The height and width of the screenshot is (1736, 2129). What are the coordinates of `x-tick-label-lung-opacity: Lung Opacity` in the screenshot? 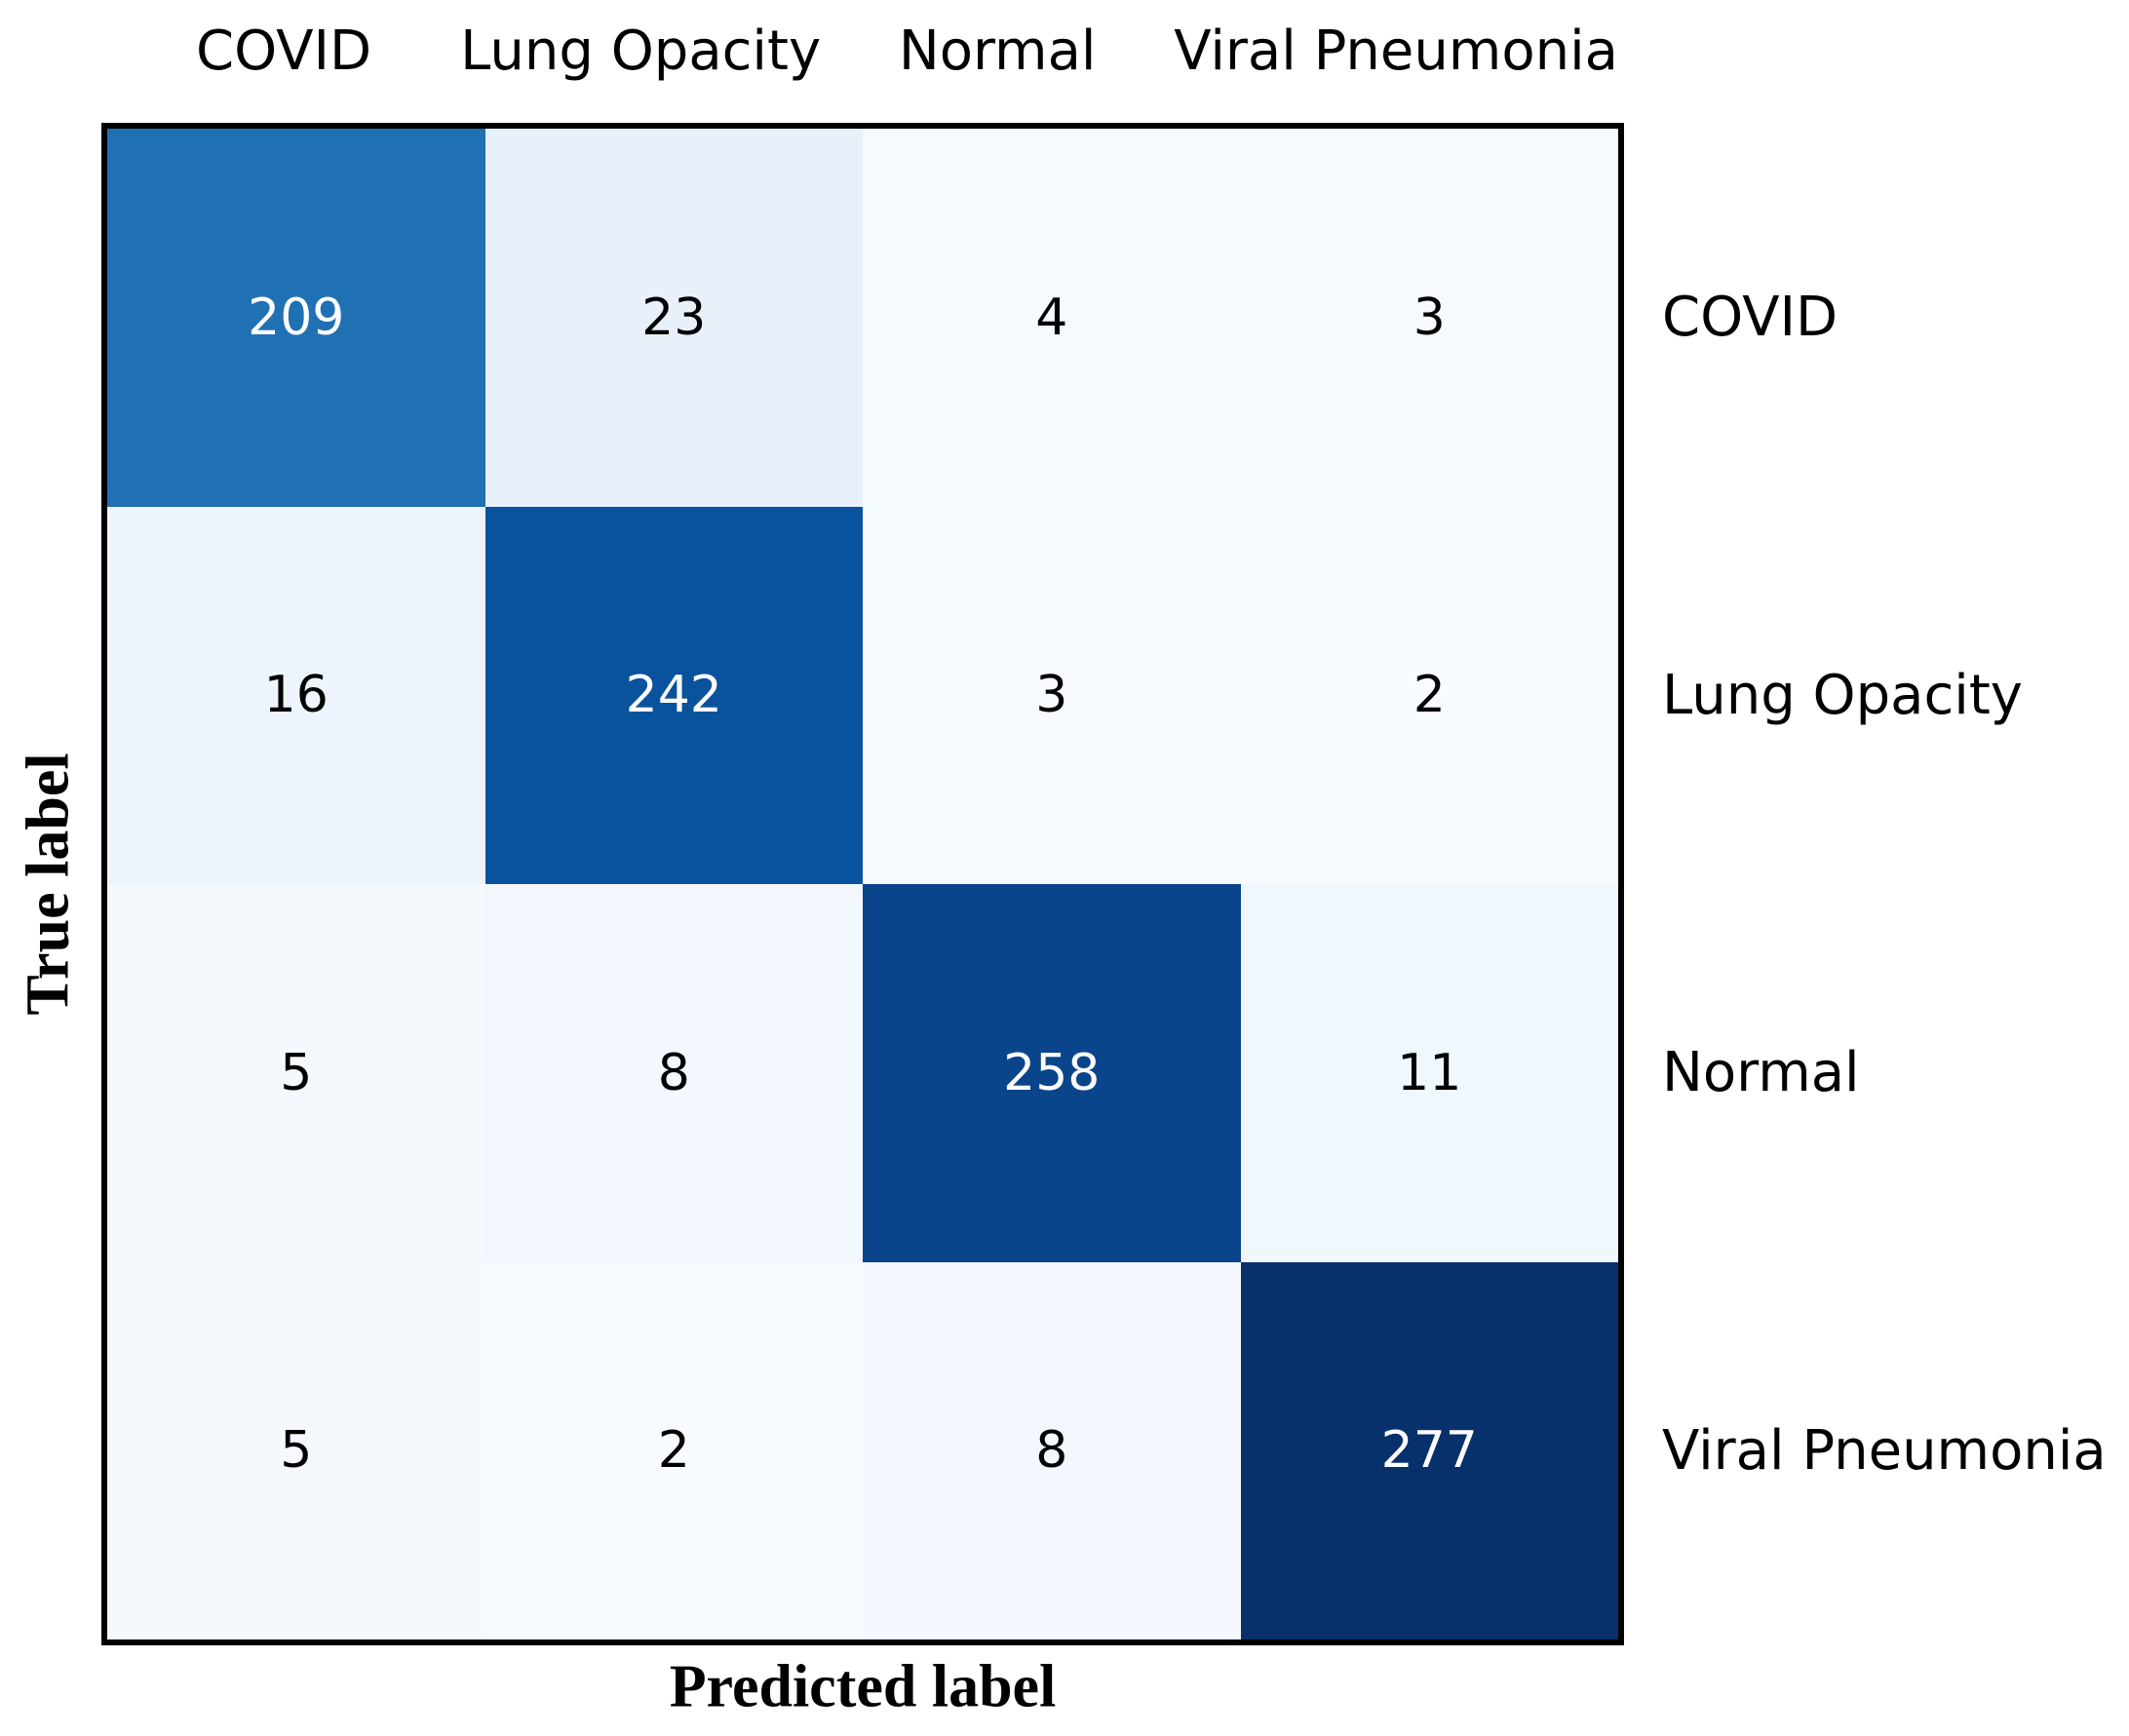 It's located at (641, 51).